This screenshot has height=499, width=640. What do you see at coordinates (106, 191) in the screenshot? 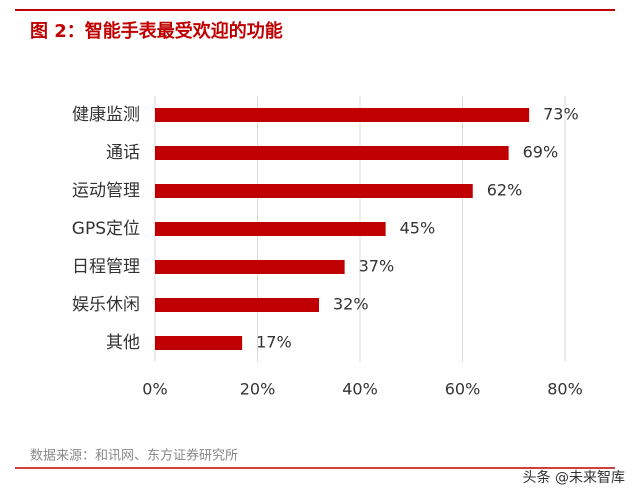
I see `y-tick-label: 运动管理` at bounding box center [106, 191].